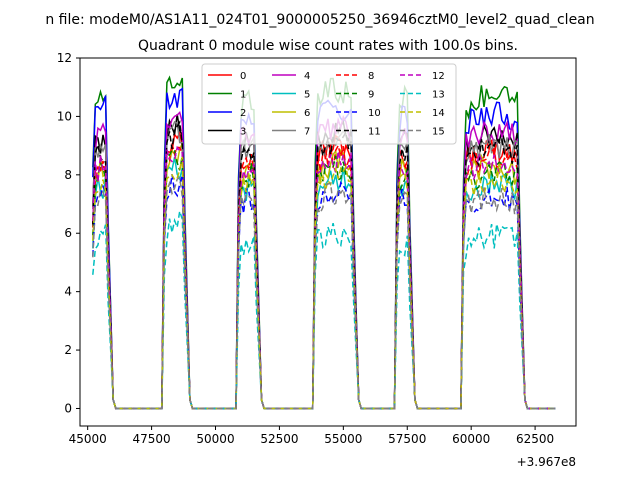  I want to click on x-tick-label: 60000, so click(471, 439).